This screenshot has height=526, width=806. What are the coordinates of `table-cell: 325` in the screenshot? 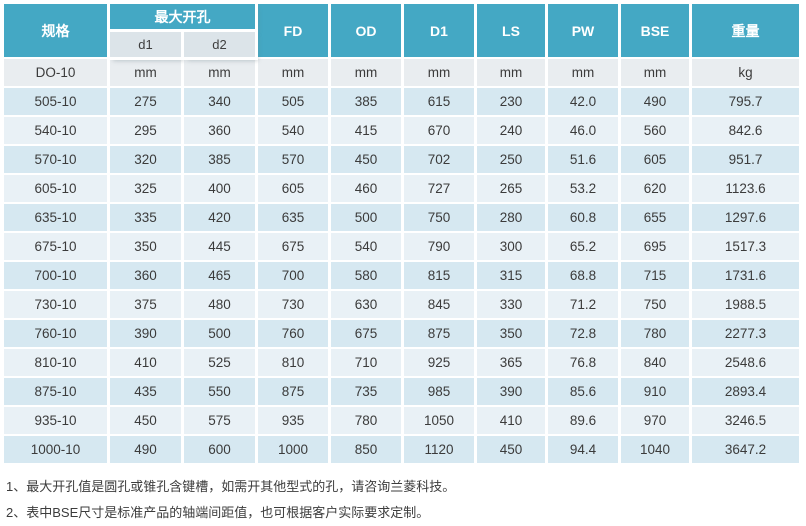 It's located at (145, 188).